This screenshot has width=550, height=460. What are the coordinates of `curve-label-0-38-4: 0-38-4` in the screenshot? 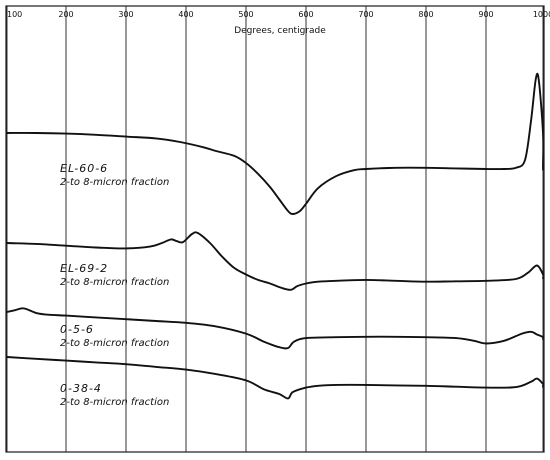 It's located at (81, 388).